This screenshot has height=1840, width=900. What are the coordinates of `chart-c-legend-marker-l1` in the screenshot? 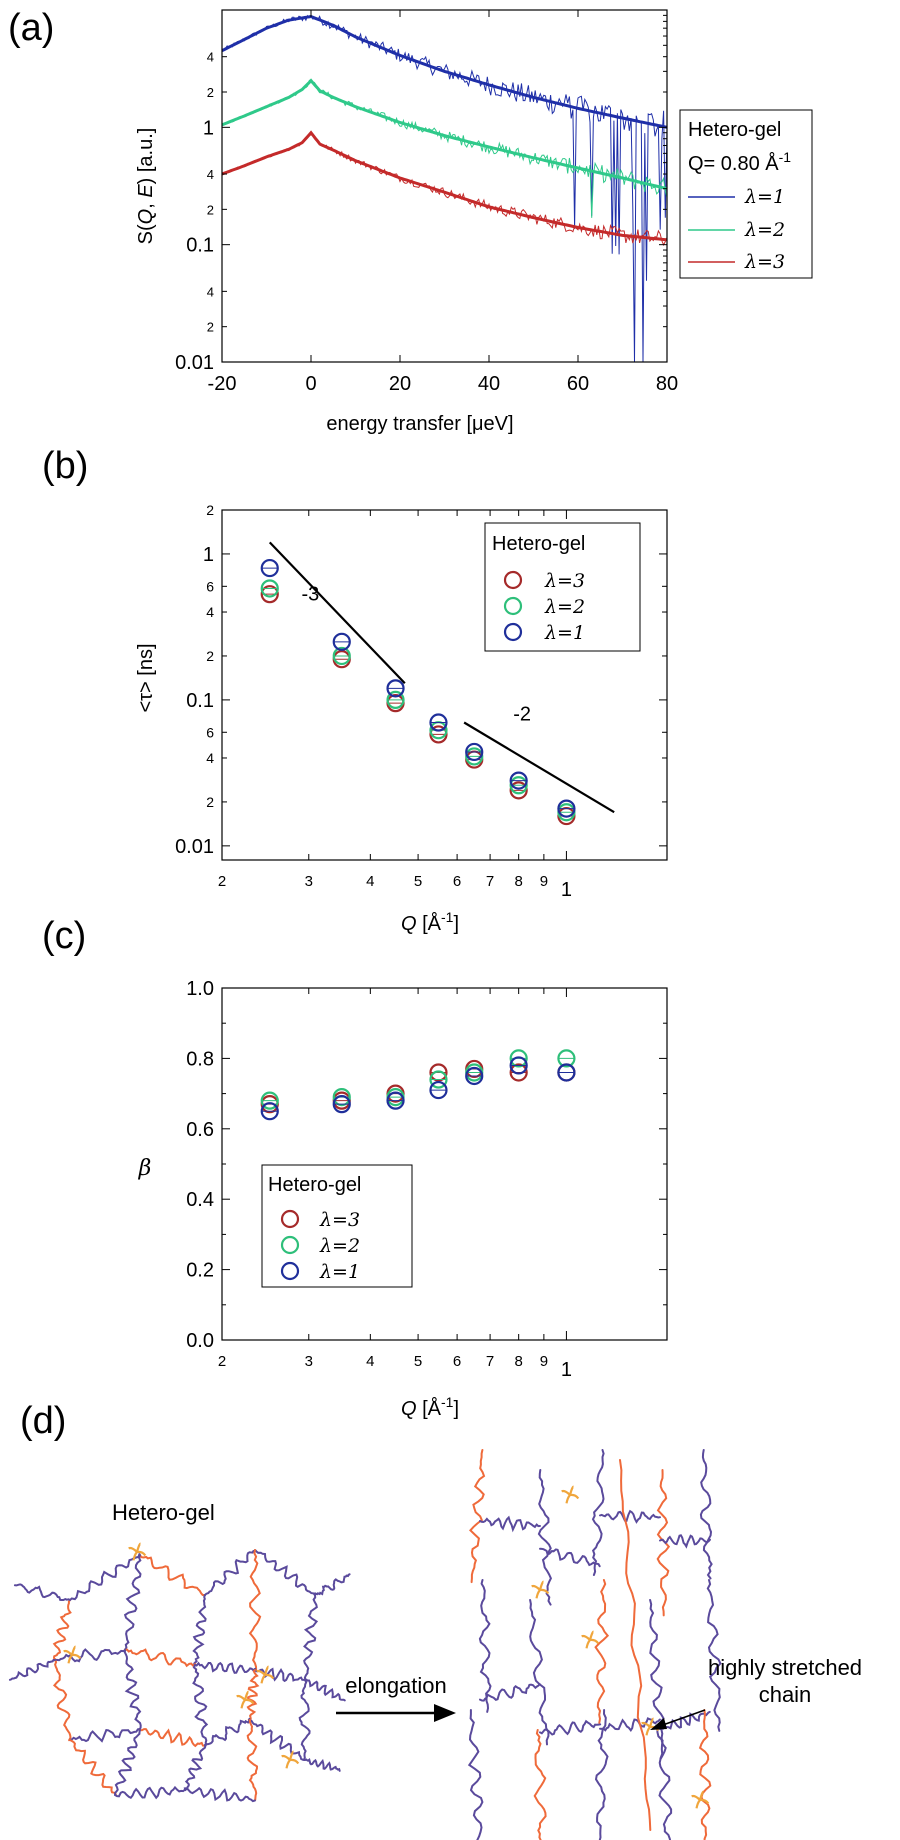 It's located at (290, 1271).